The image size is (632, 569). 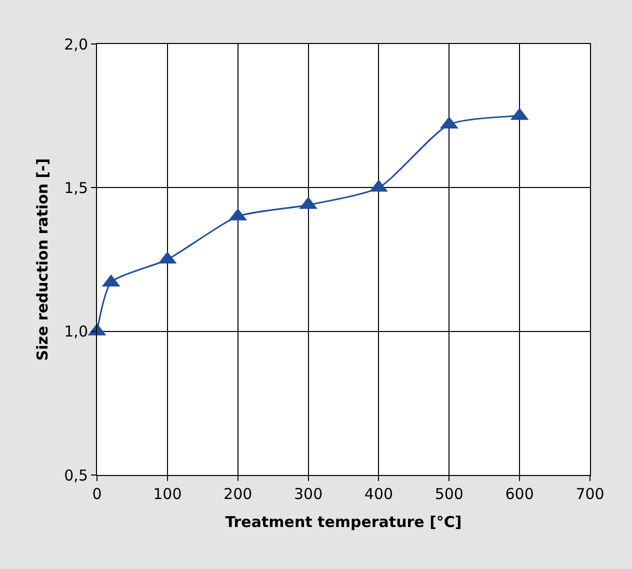 I want to click on x-axis-title: Treatment temperature [°C], so click(x=343, y=522).